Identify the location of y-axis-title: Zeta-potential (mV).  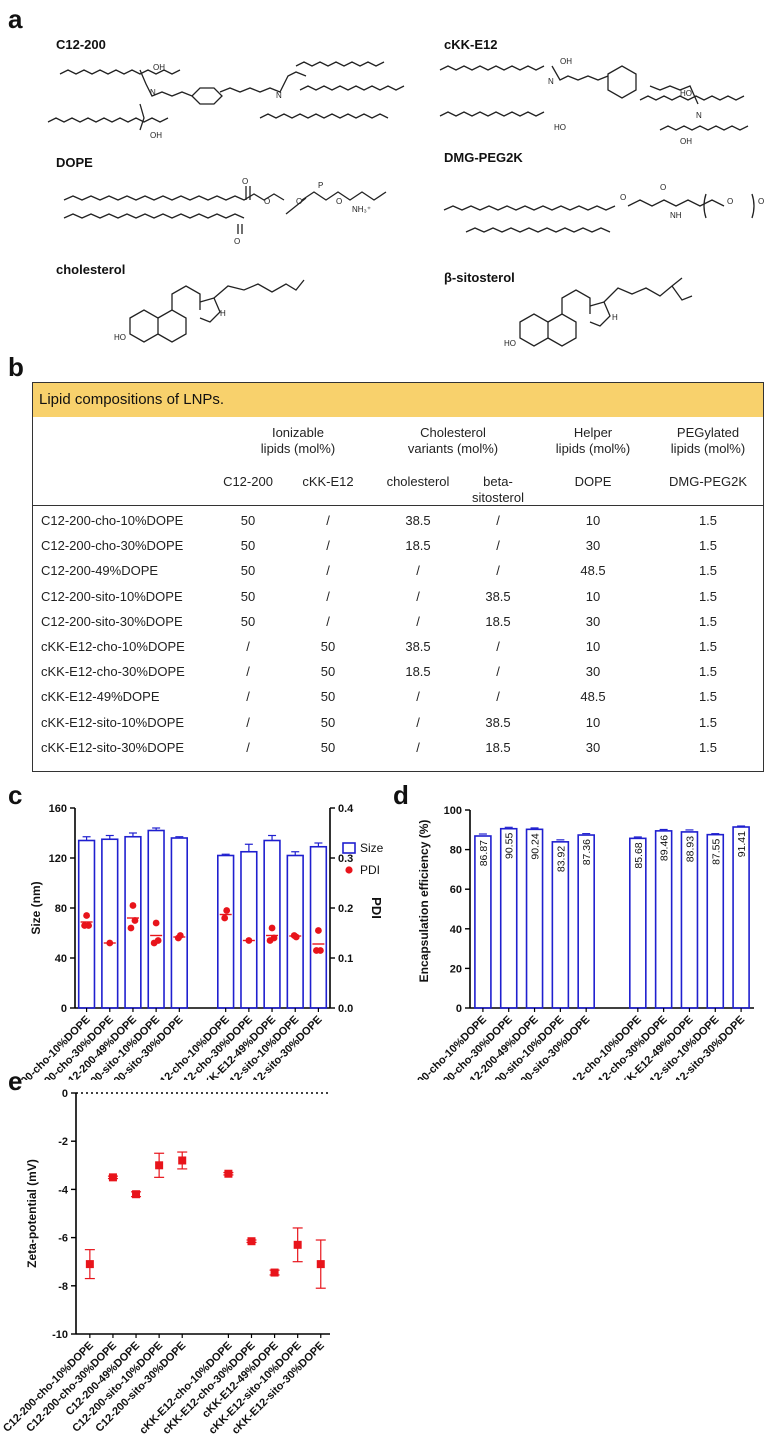
(32, 1213).